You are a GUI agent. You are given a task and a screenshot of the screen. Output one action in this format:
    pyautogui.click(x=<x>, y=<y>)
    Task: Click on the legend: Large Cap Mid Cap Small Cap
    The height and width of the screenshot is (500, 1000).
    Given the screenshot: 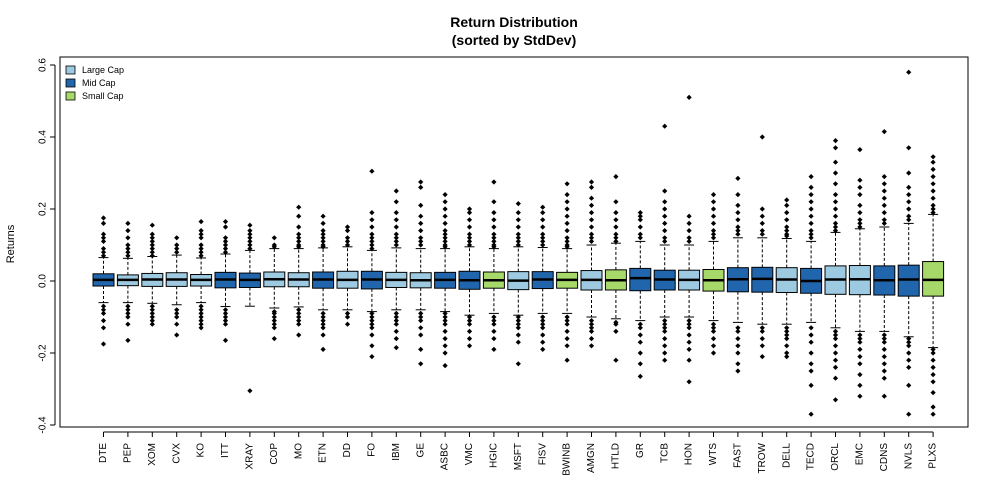 What is the action you would take?
    pyautogui.click(x=94, y=83)
    